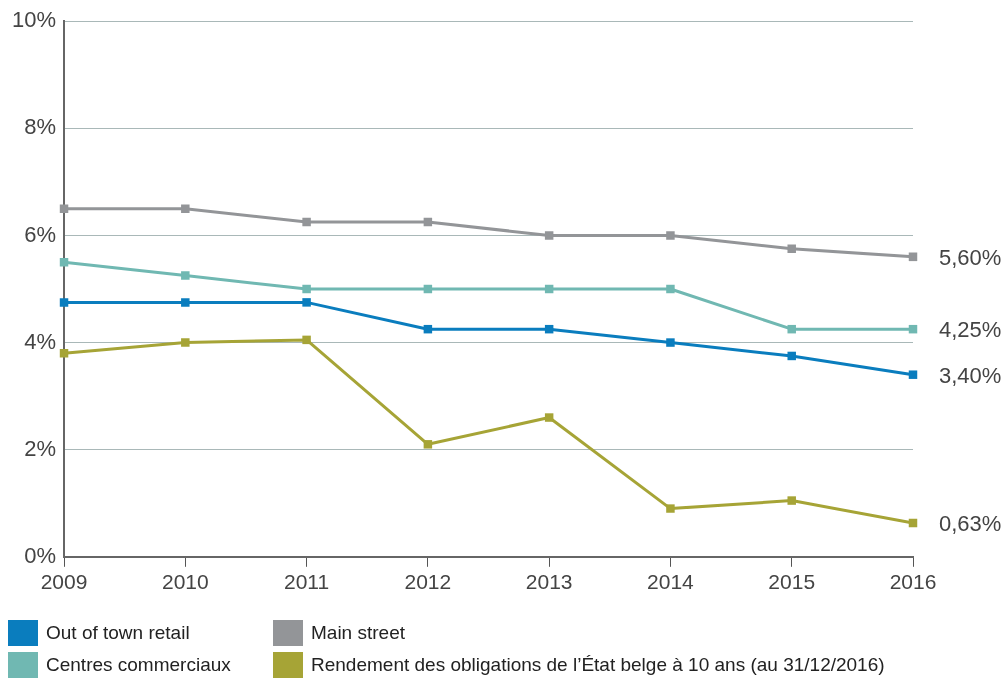  What do you see at coordinates (40, 555) in the screenshot?
I see `y-tick-label: 0%` at bounding box center [40, 555].